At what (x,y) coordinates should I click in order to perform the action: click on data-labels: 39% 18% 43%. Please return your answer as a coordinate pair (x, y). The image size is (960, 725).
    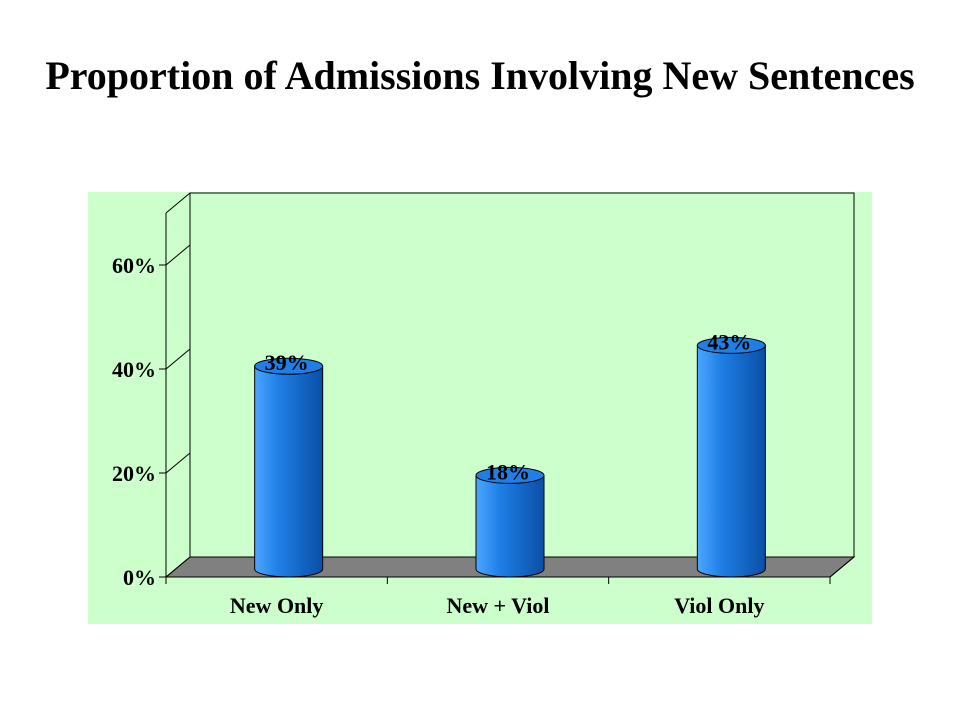
    Looking at the image, I should click on (508, 406).